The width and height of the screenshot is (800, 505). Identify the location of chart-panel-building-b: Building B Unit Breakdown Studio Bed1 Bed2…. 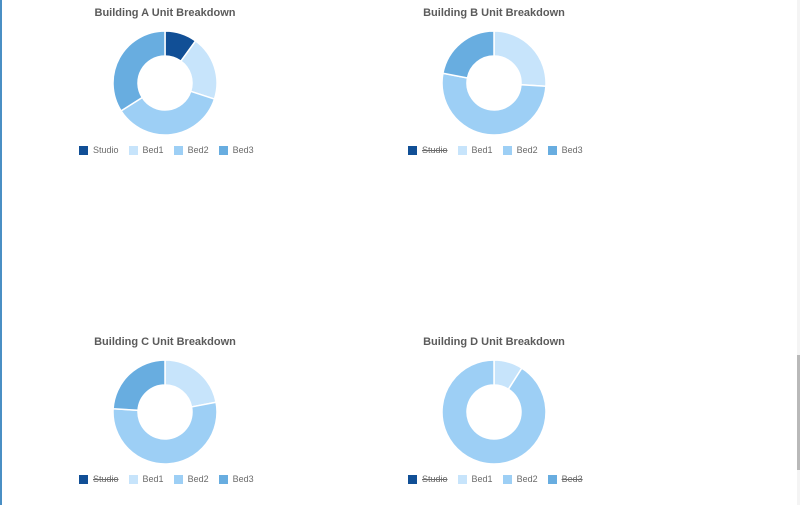
(499, 82).